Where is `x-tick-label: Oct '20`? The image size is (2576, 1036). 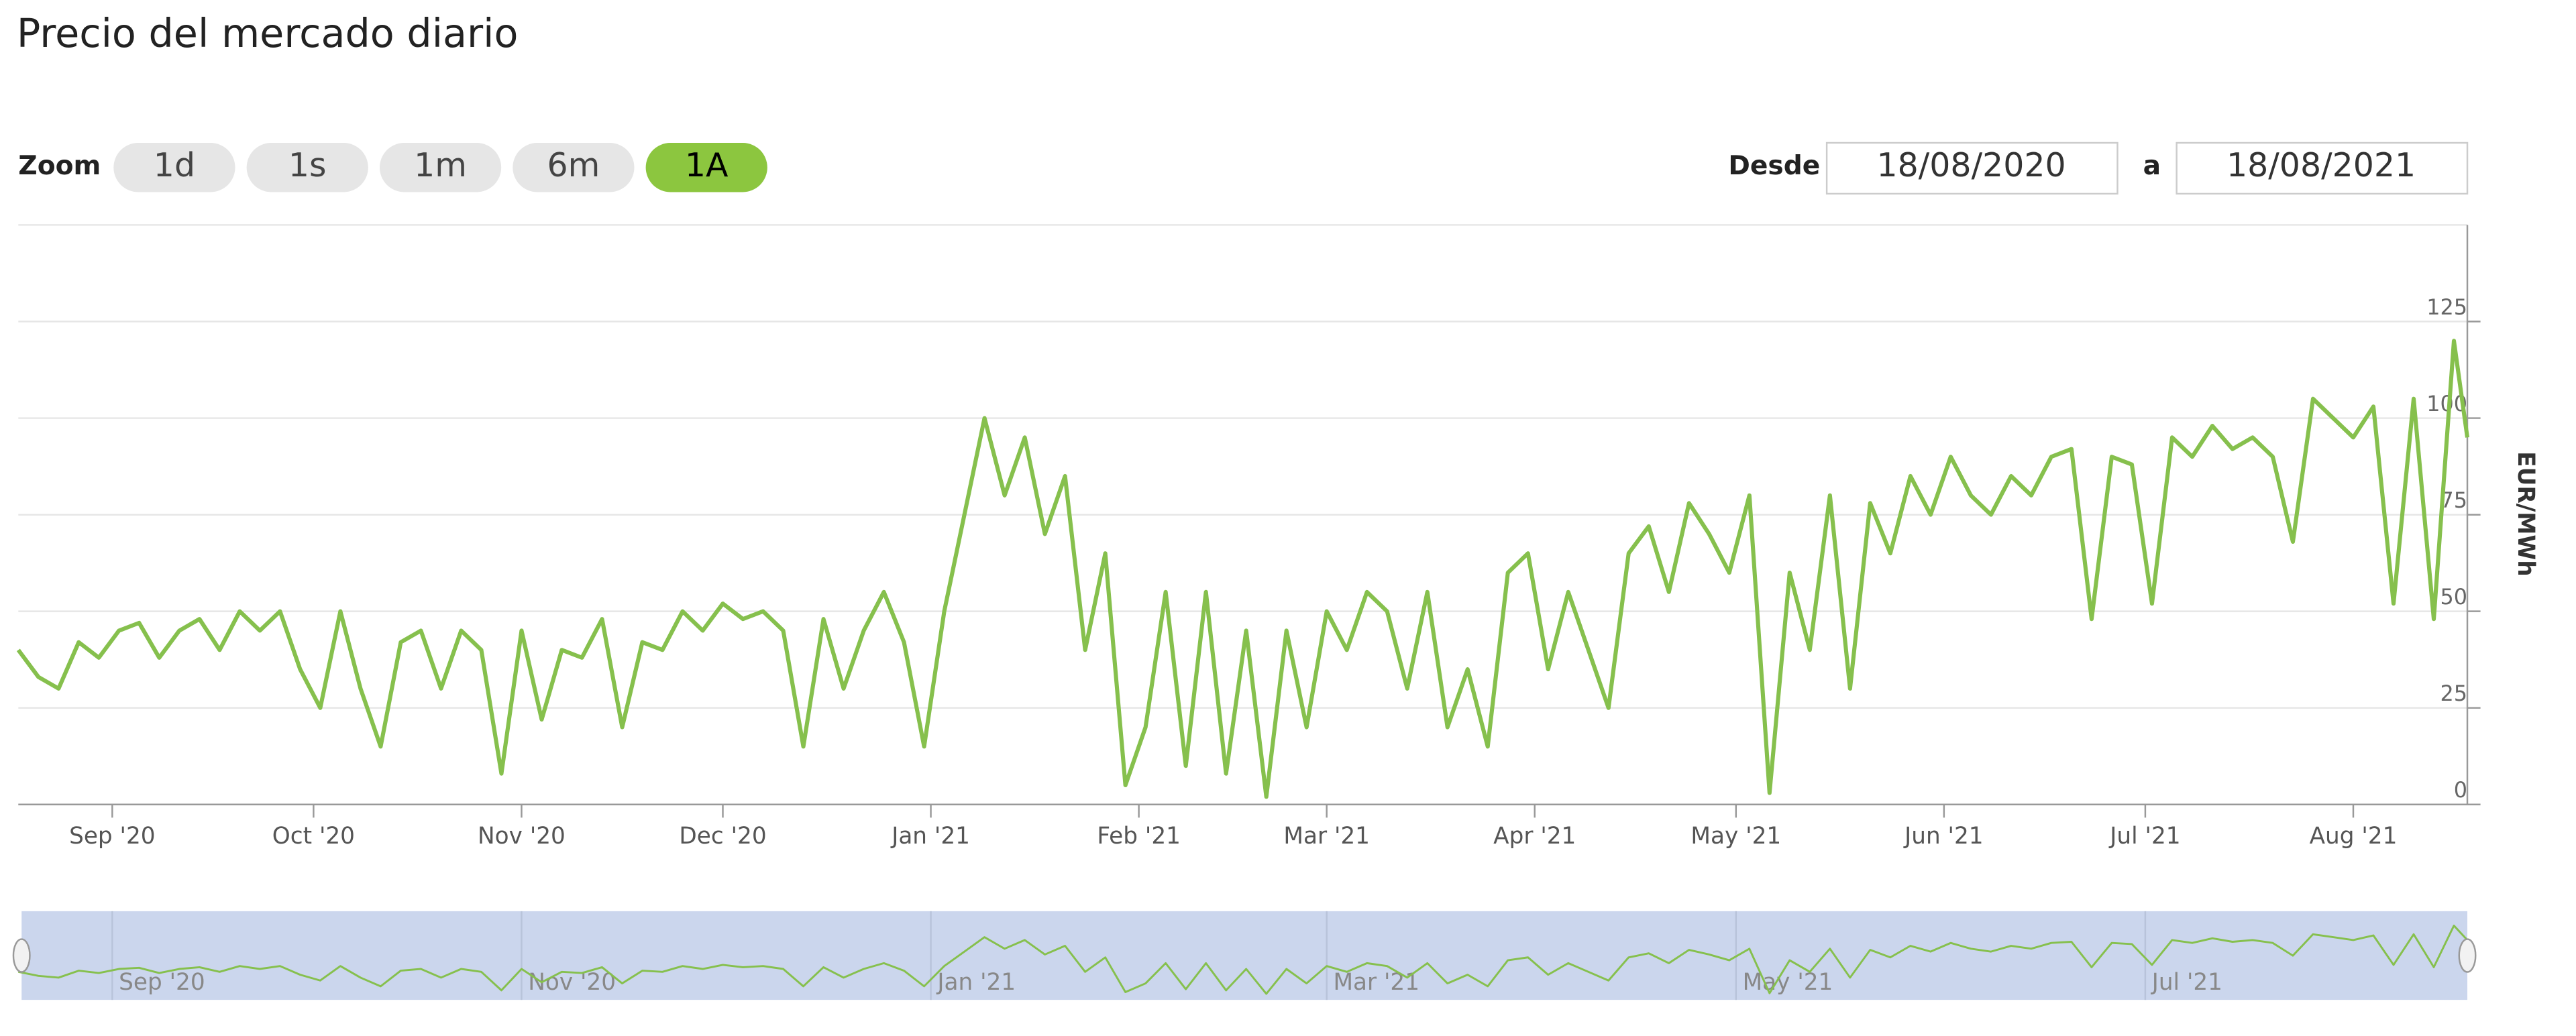 x-tick-label: Oct '20 is located at coordinates (313, 836).